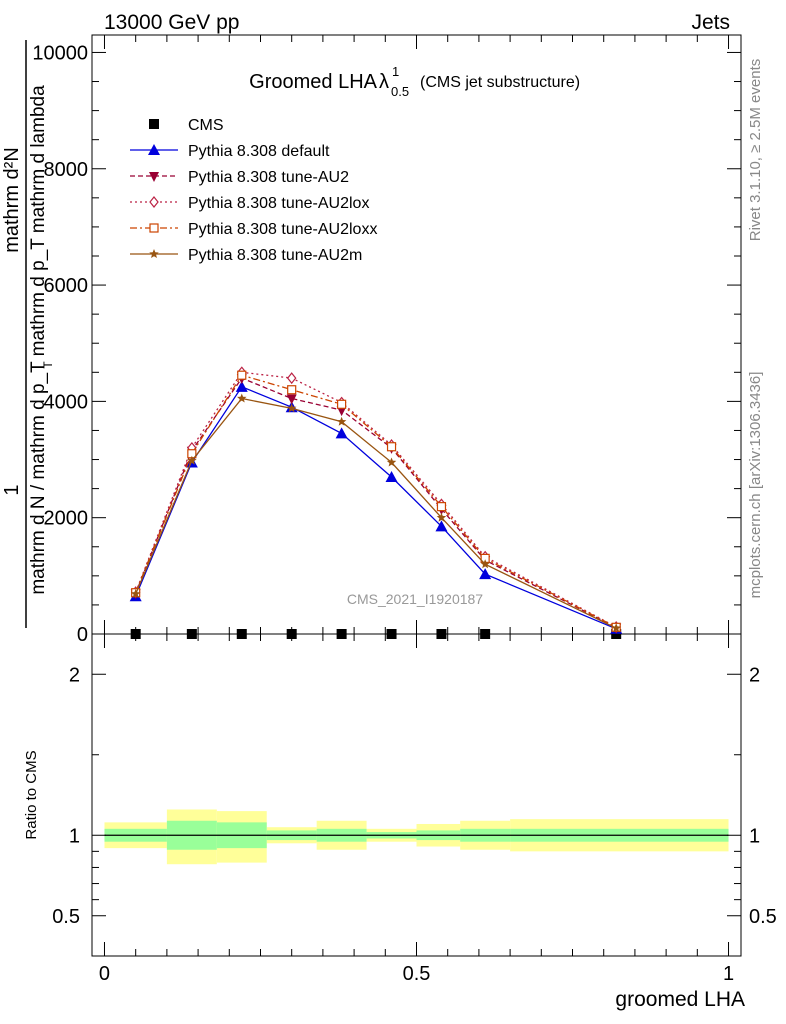 Image resolution: width=786 pixels, height=1024 pixels. What do you see at coordinates (104, 974) in the screenshot?
I see `x-tick-label: 0` at bounding box center [104, 974].